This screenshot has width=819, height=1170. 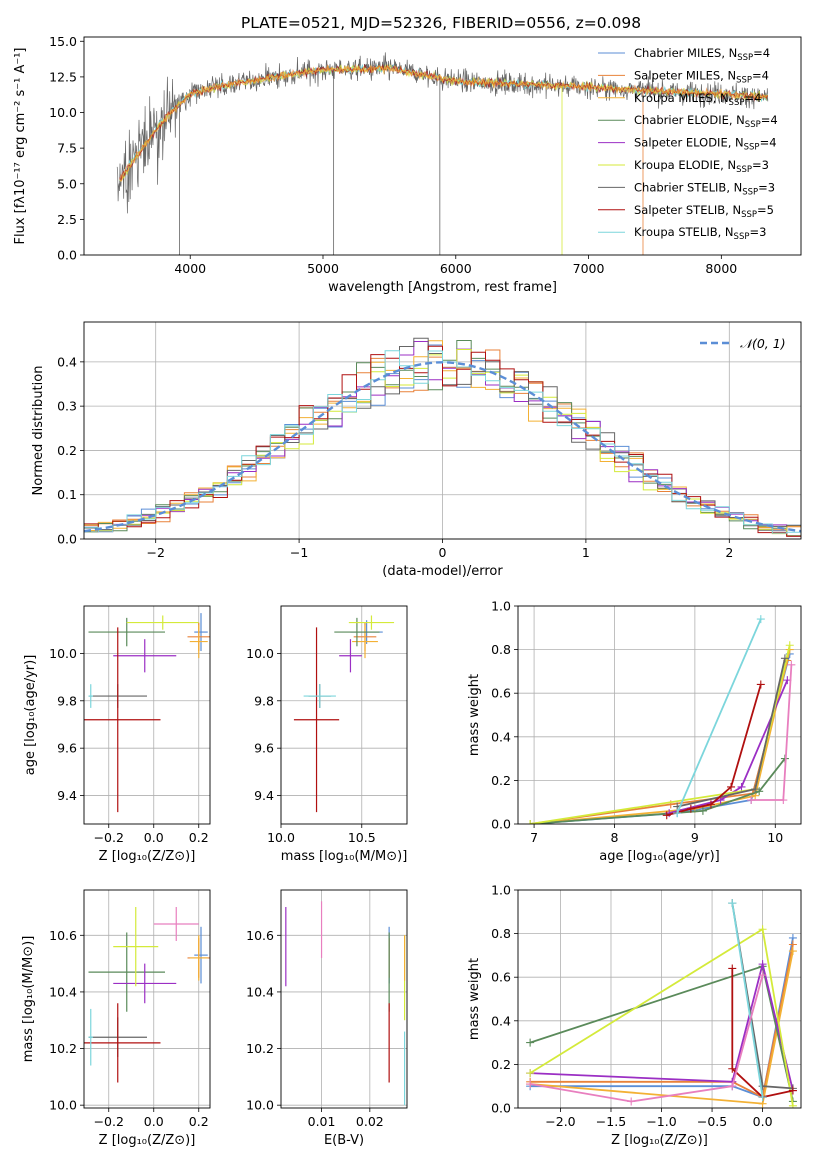 What do you see at coordinates (712, 1121) in the screenshot?
I see `x-tick-label: −0.5` at bounding box center [712, 1121].